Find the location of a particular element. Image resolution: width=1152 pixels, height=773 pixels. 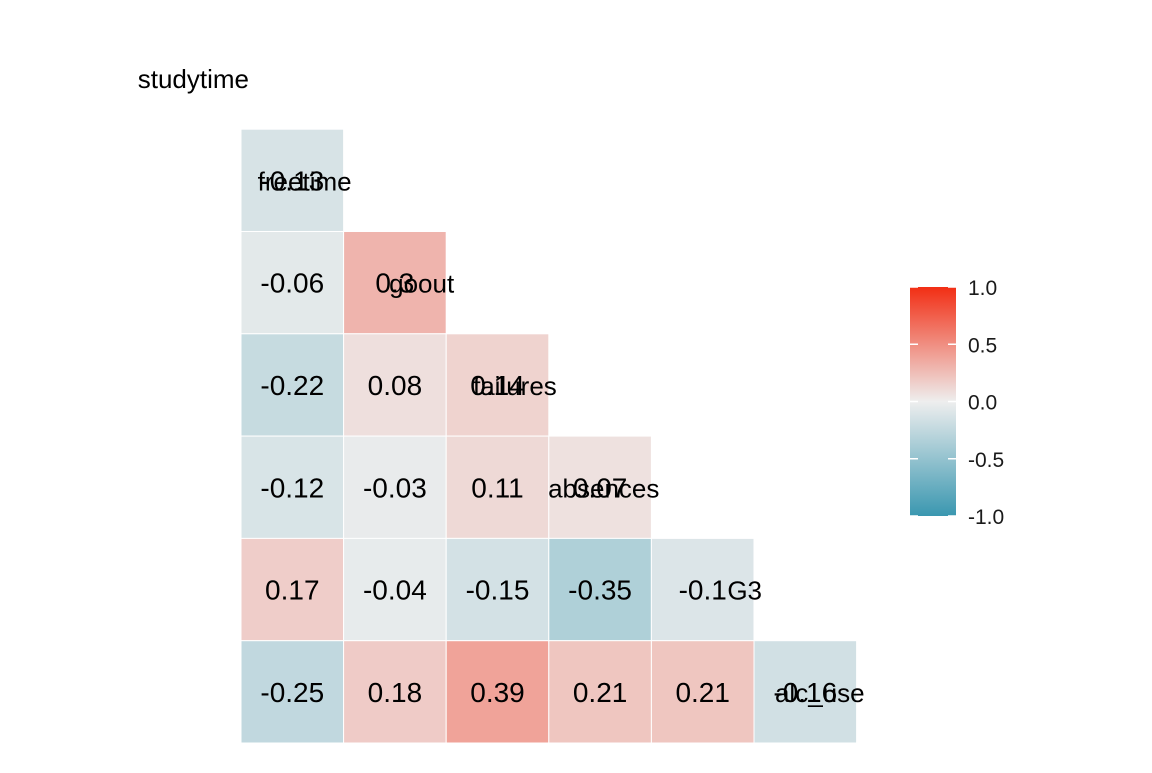

cell-value-label: -0.1 is located at coordinates (703, 590).